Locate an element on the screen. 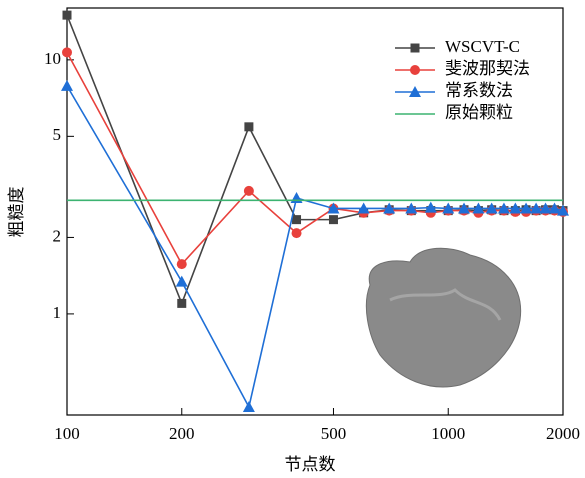  particle-texture is located at coordinates (445, 304).